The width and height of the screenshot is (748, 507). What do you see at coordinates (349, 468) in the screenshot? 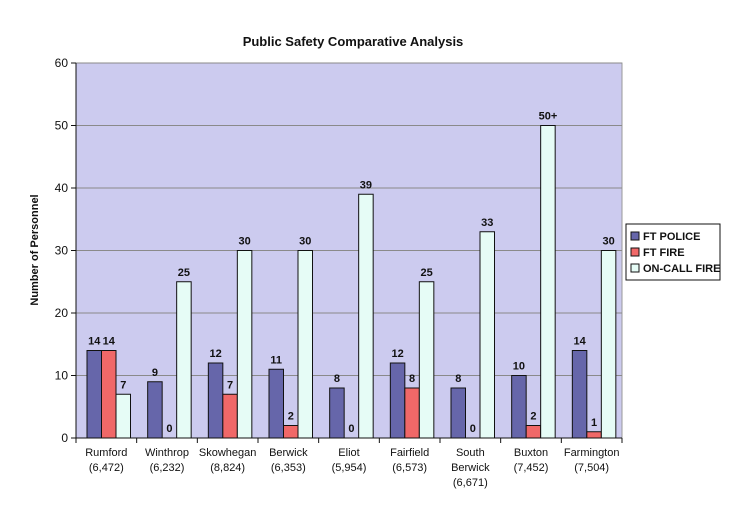
I see `x-category-label: (5,954)` at bounding box center [349, 468].